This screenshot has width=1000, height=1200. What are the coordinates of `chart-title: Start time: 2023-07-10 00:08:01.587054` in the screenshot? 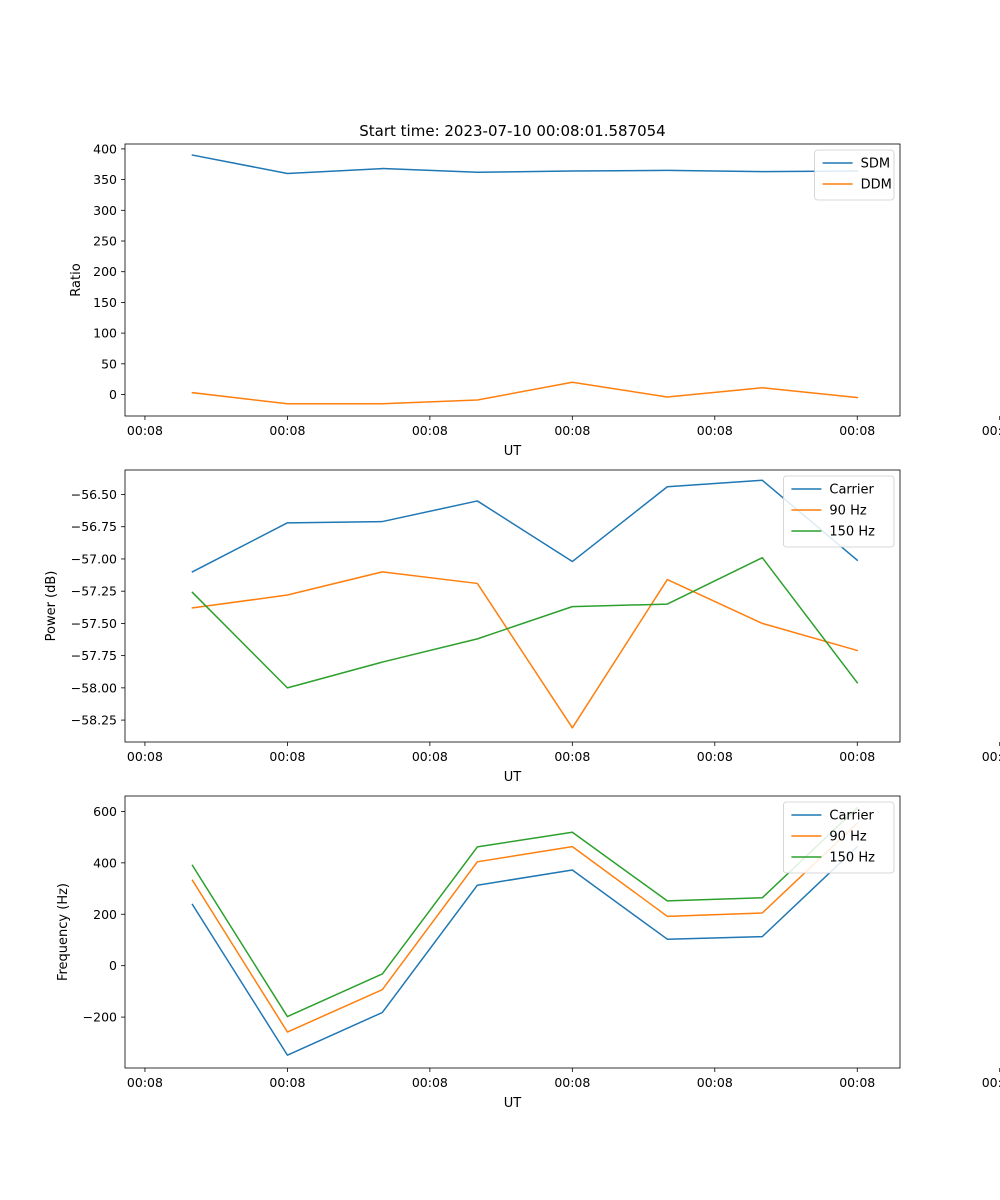 It's located at (512, 131).